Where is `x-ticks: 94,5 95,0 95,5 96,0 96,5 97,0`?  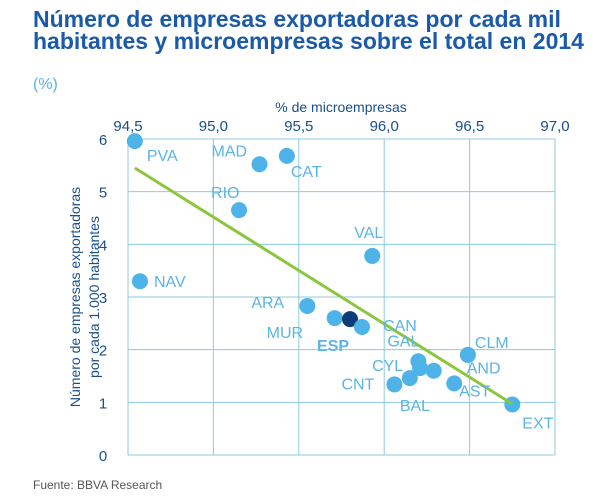 x-ticks: 94,5 95,0 95,5 96,0 96,5 97,0 is located at coordinates (341, 126).